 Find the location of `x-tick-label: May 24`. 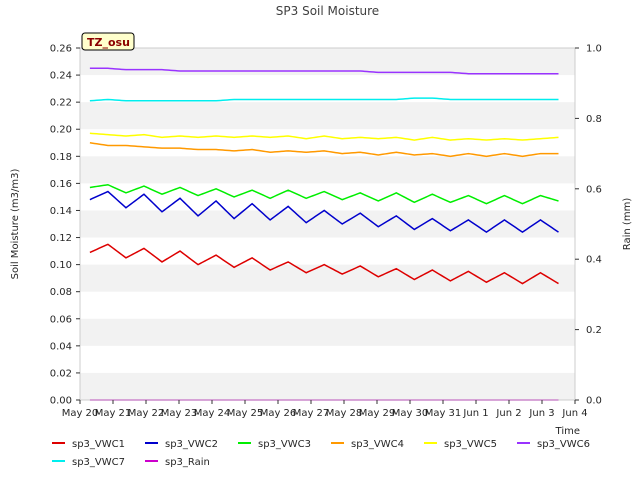

x-tick-label: May 24 is located at coordinates (212, 413).